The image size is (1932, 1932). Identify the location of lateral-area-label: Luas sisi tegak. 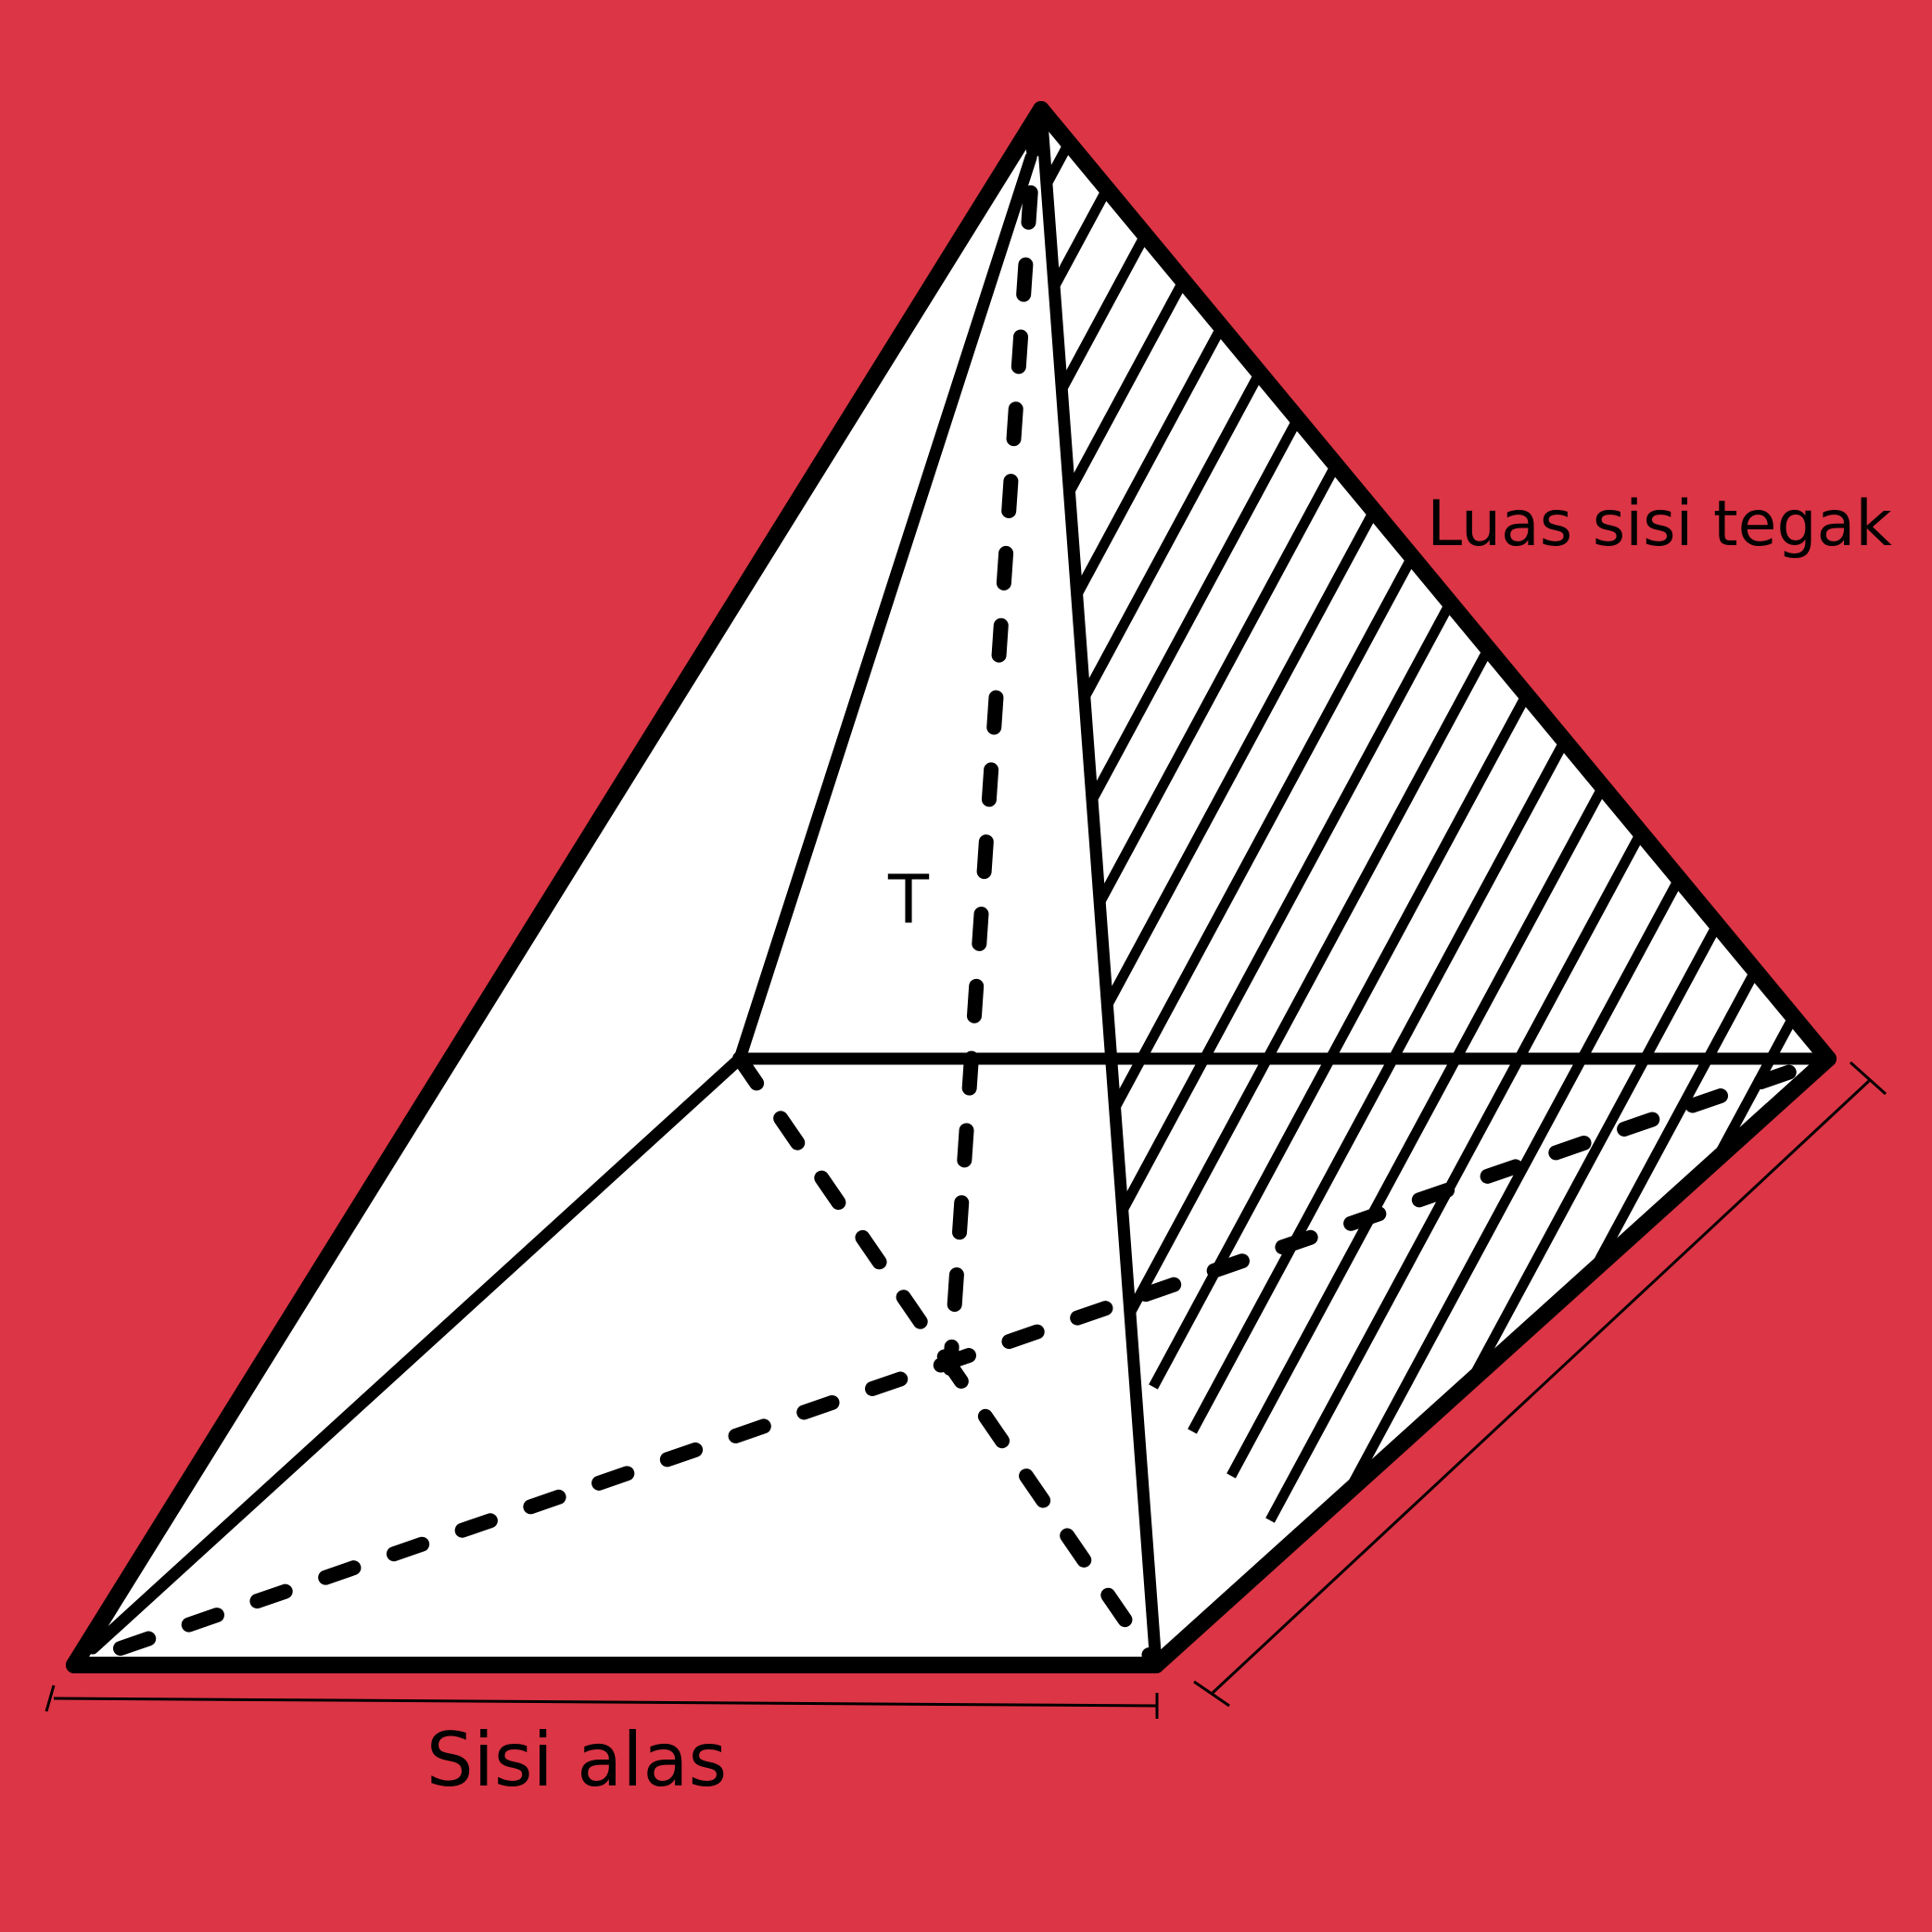
(1659, 524).